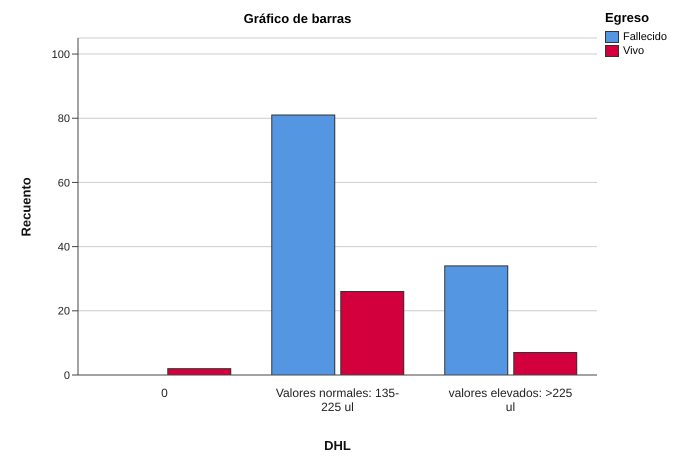  What do you see at coordinates (64, 312) in the screenshot?
I see `y-tick-label: 20` at bounding box center [64, 312].